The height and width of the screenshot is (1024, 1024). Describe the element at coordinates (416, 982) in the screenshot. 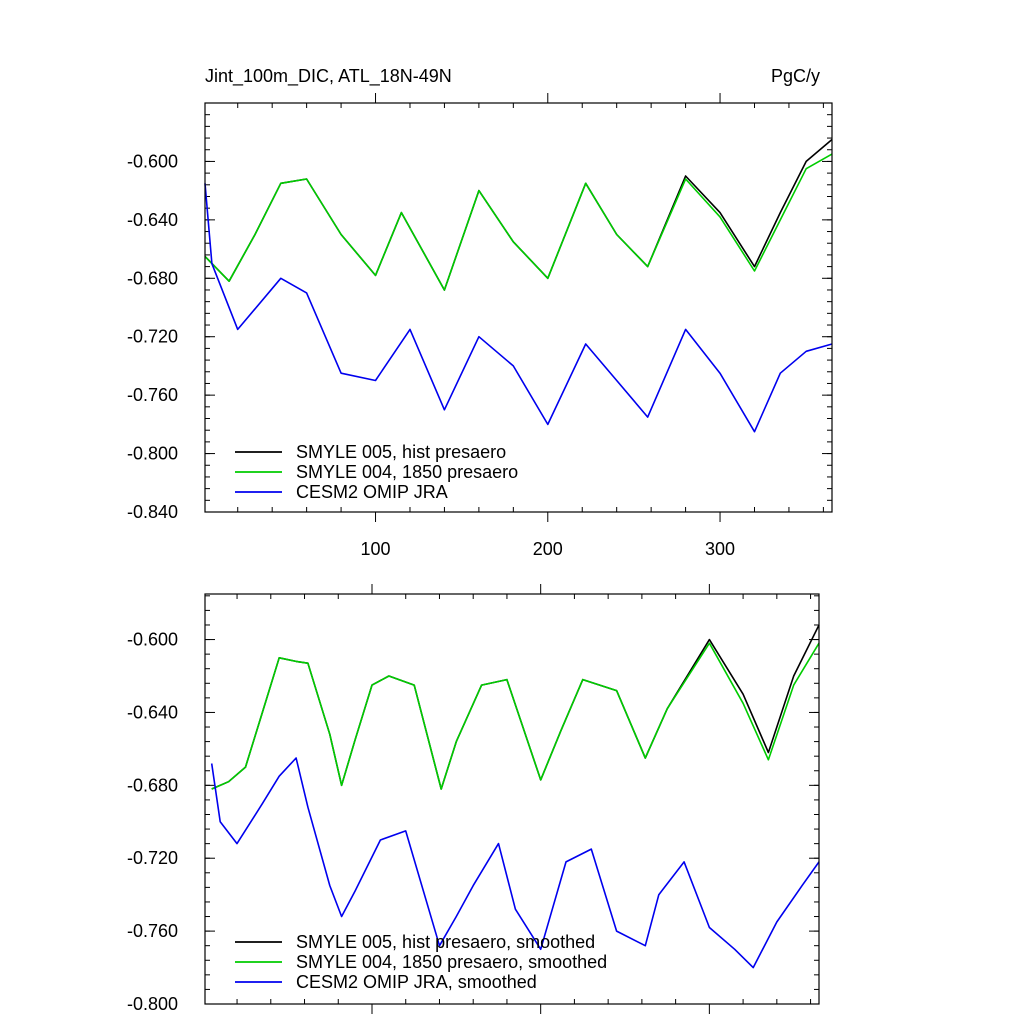

I see `legend-label: CESM2 OMIP JRA, smoothed` at that location.